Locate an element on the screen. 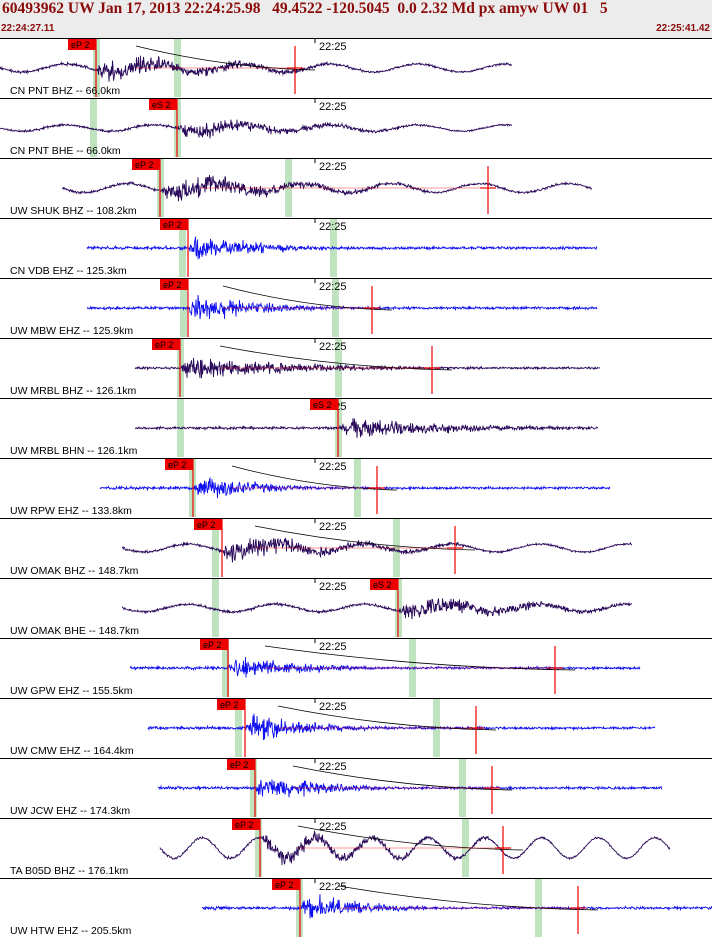 The width and height of the screenshot is (712, 938). trace-row-cn-pnt-bhz: 22:25 eP 2 CN PNT BHZ -- 66.0km is located at coordinates (356, 68).